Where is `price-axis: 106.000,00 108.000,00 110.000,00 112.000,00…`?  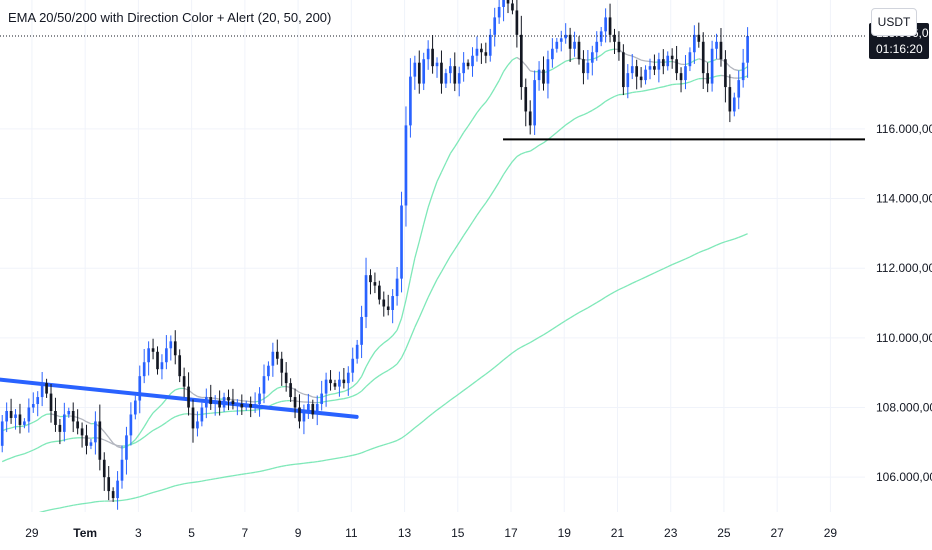 price-axis: 106.000,00 108.000,00 110.000,00 112.000,00… is located at coordinates (898, 275).